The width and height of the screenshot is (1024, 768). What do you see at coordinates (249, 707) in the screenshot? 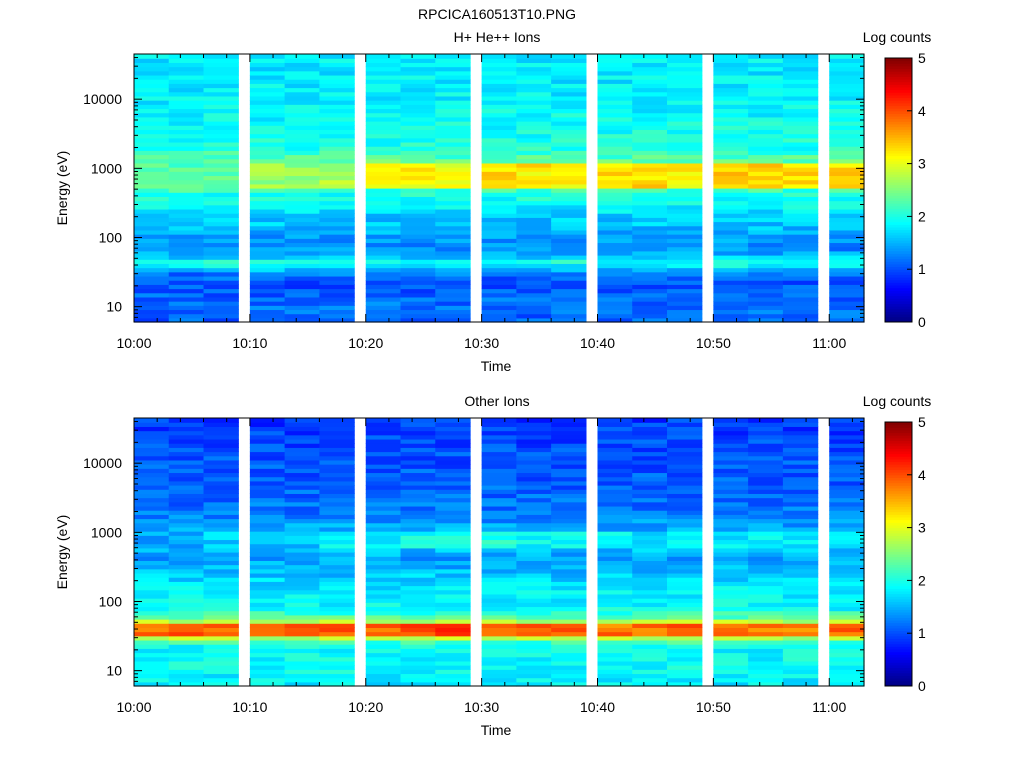
I see `x-tick-label: 10:10` at bounding box center [249, 707].